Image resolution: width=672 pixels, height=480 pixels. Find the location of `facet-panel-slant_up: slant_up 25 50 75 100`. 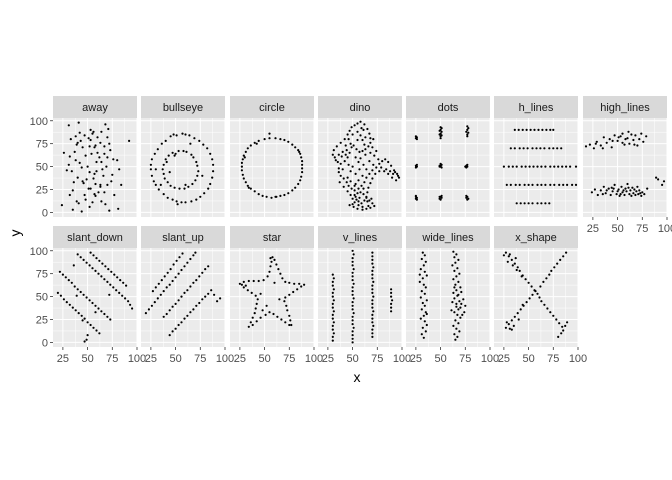

facet-panel-slant_up: slant_up 25 50 75 100 is located at coordinates (187, 295).